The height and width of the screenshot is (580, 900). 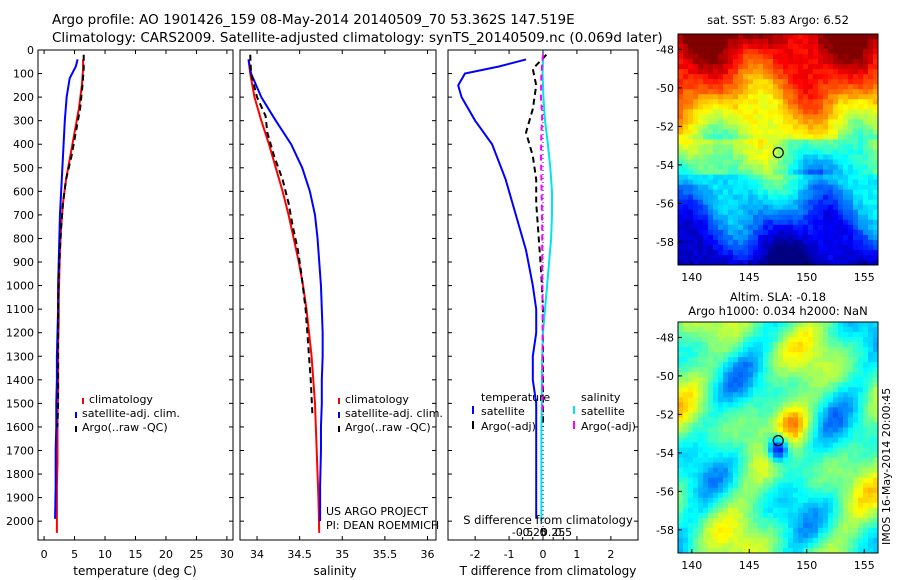 What do you see at coordinates (23, 215) in the screenshot?
I see `y-tick-label: 700` at bounding box center [23, 215].